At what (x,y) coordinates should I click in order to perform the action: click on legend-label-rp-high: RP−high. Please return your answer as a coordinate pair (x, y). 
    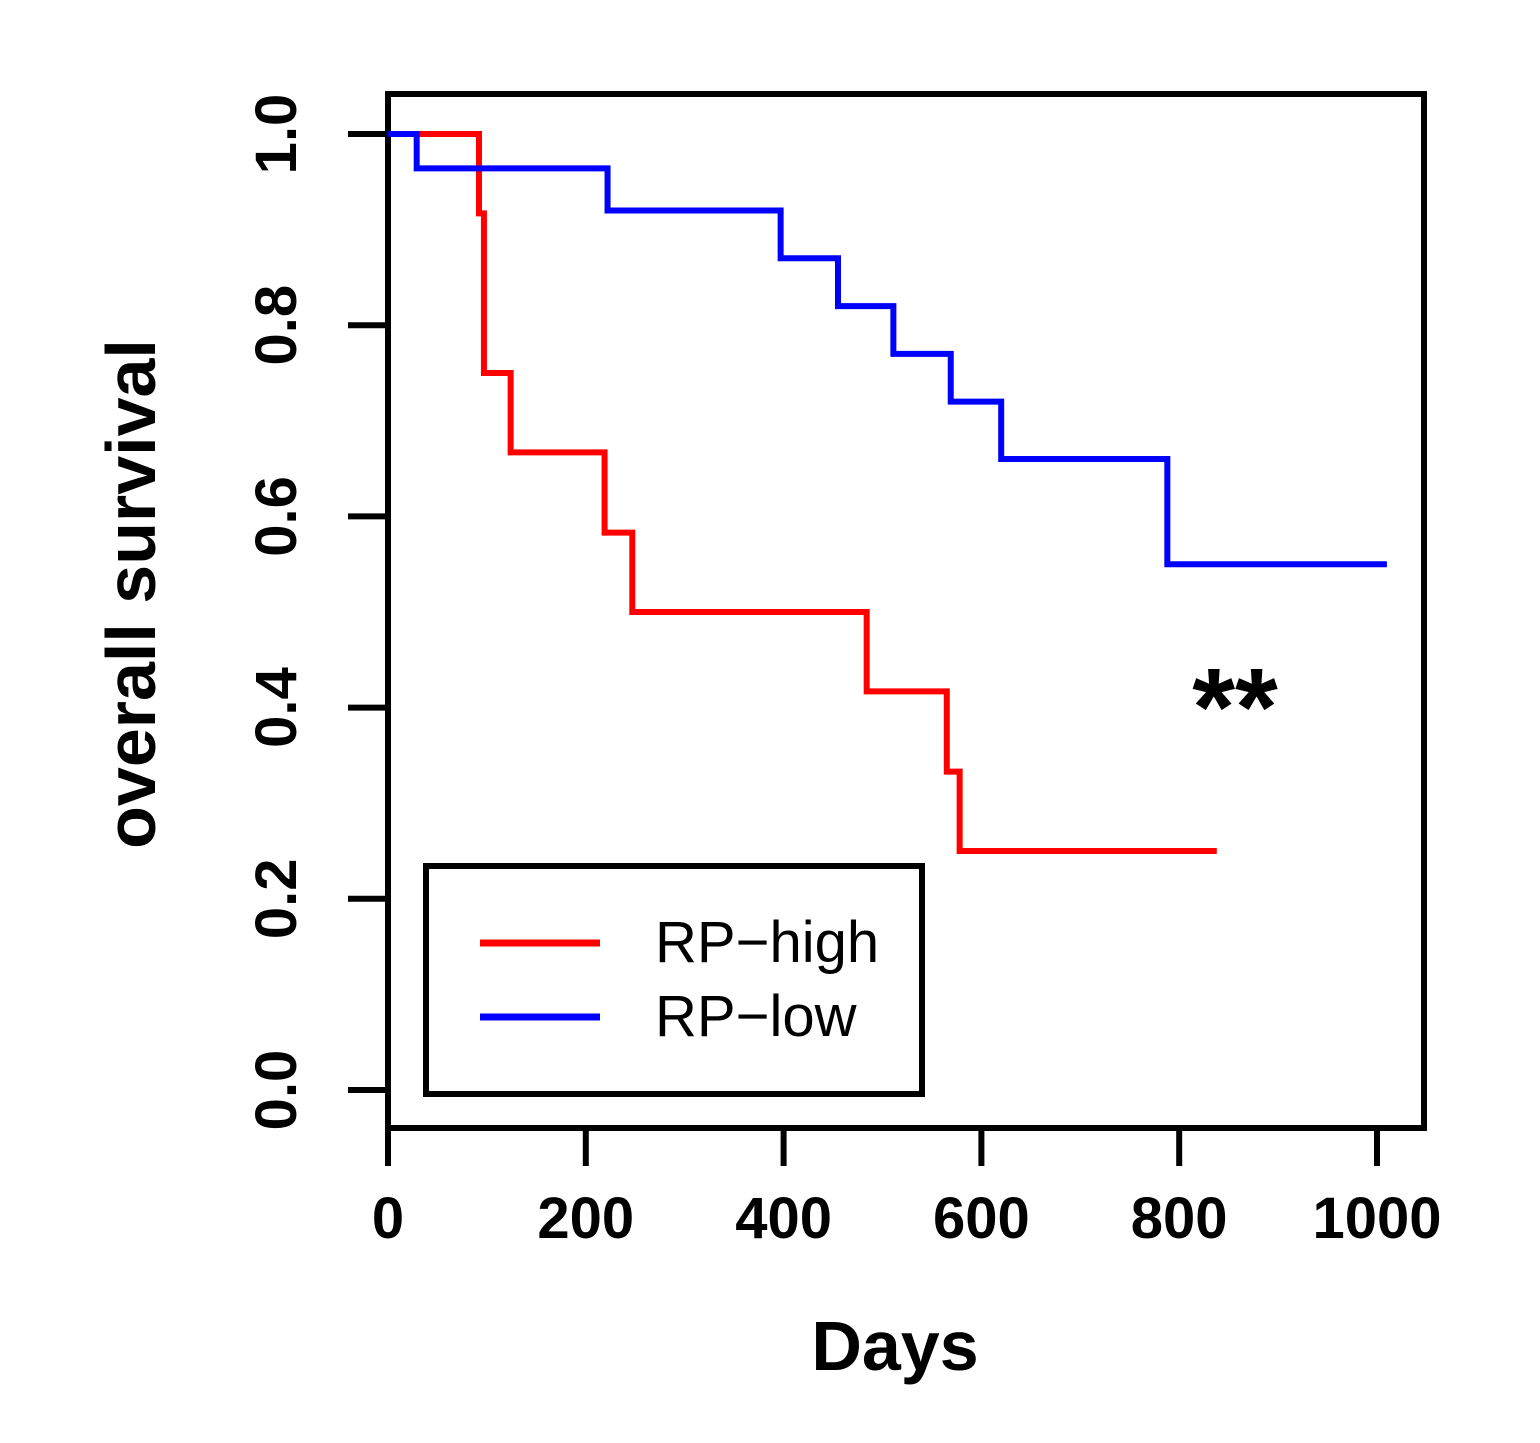
    Looking at the image, I should click on (767, 942).